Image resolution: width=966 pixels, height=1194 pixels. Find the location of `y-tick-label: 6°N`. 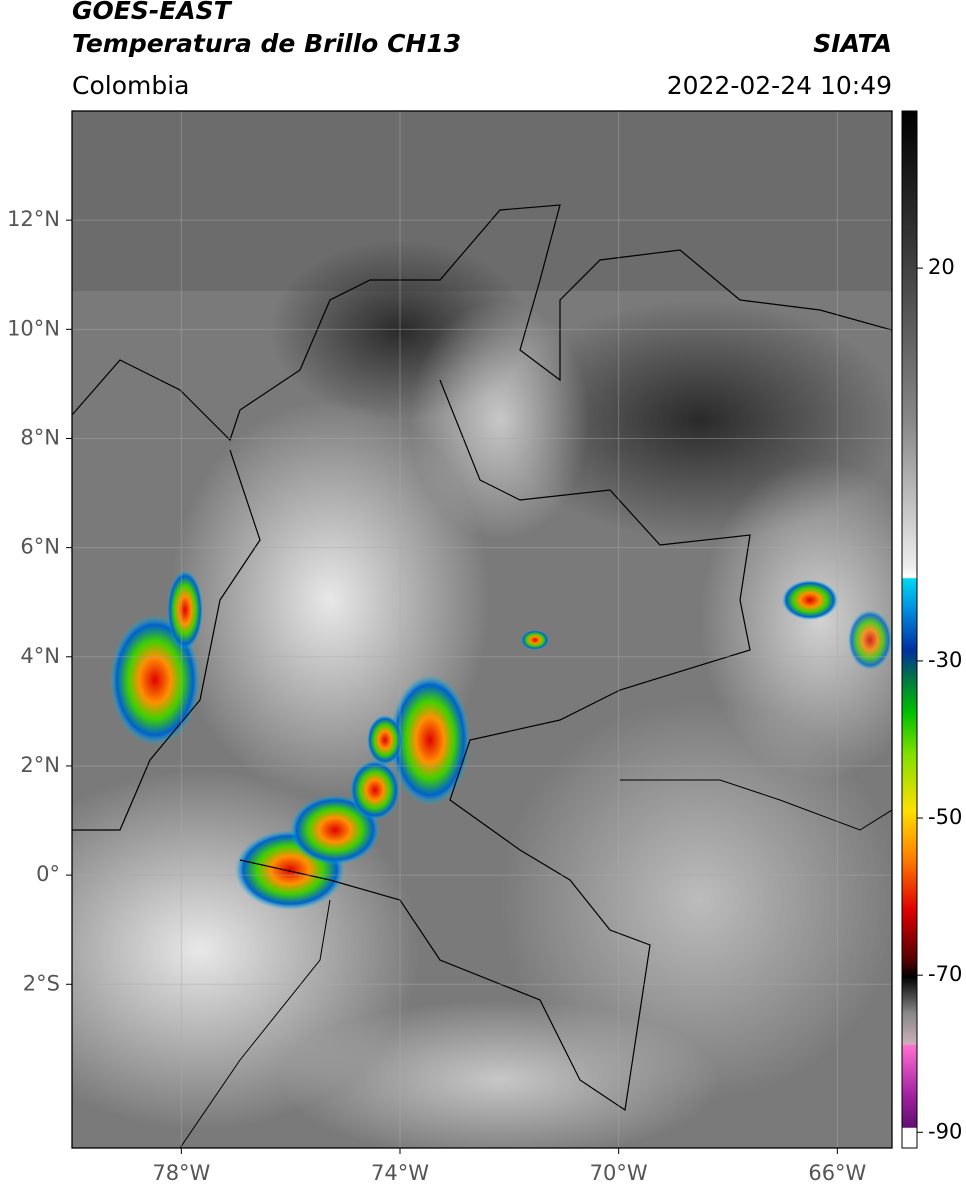

y-tick-label: 6°N is located at coordinates (40, 547).